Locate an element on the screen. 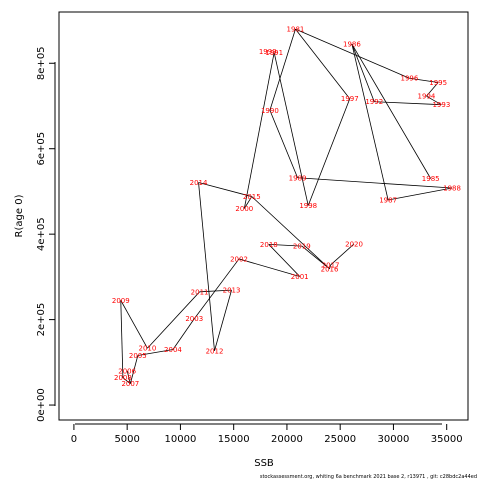  trajectory-segment-2014-2012 is located at coordinates (206, 266).